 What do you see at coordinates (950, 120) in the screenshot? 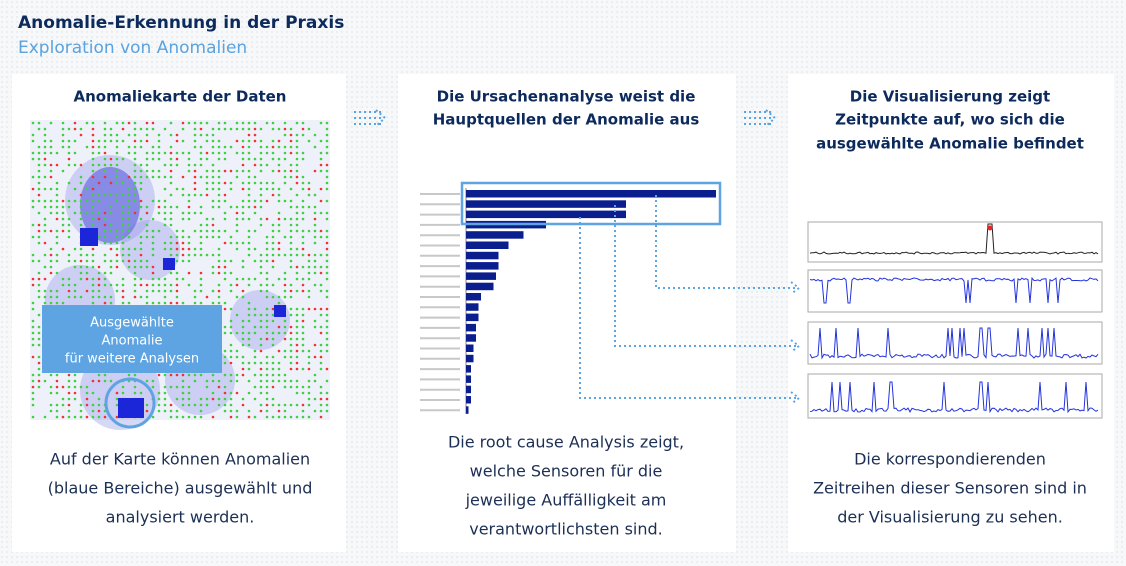
I see `panel-title: Zeitpunkte auf, wo sich die` at bounding box center [950, 120].